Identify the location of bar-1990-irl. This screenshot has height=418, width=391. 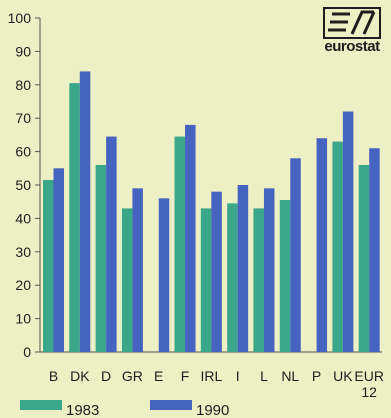
(216, 271).